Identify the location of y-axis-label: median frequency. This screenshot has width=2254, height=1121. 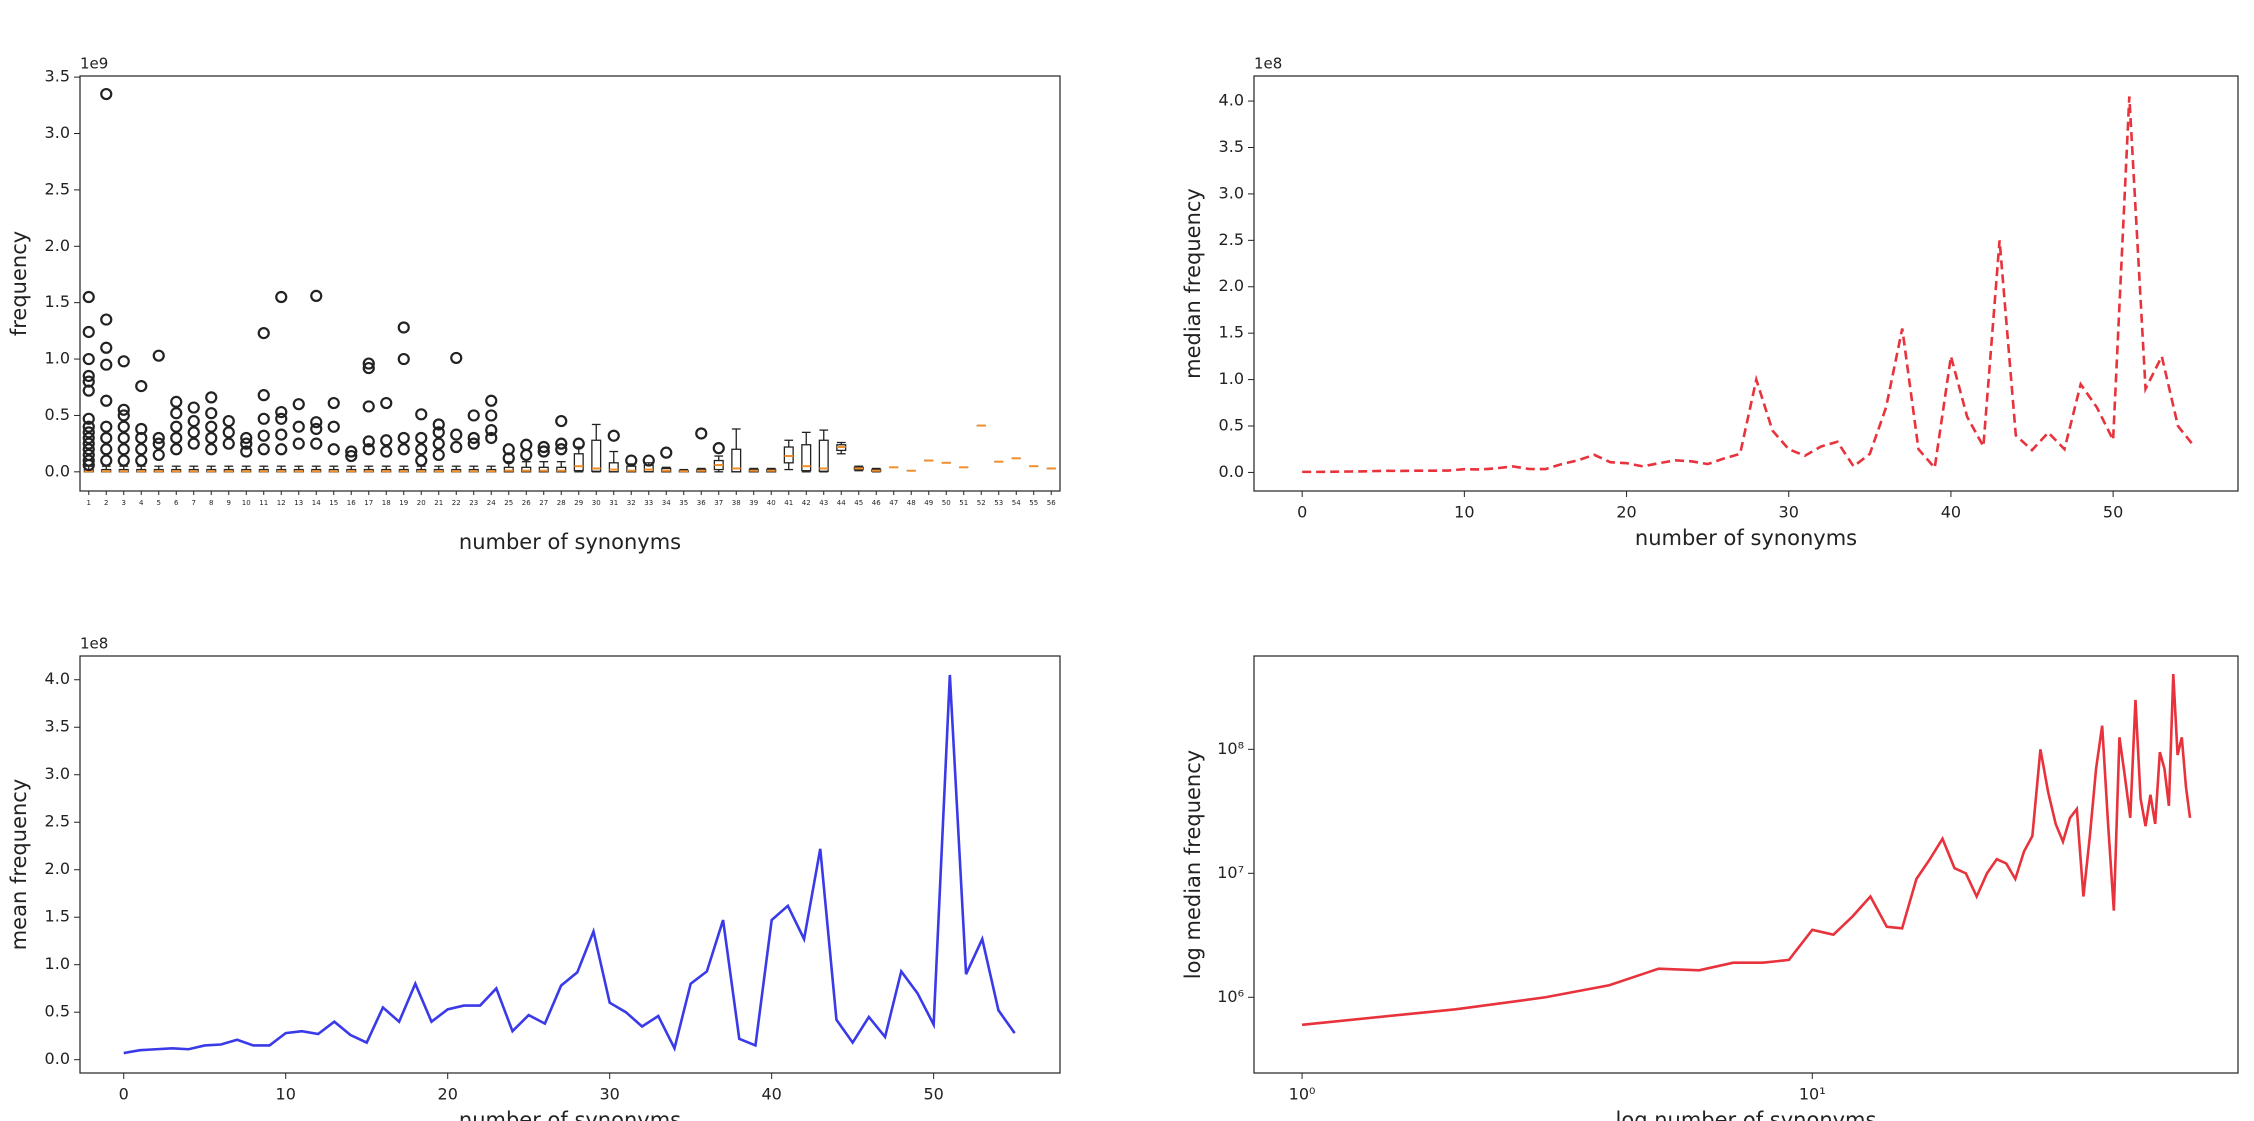
(1193, 283).